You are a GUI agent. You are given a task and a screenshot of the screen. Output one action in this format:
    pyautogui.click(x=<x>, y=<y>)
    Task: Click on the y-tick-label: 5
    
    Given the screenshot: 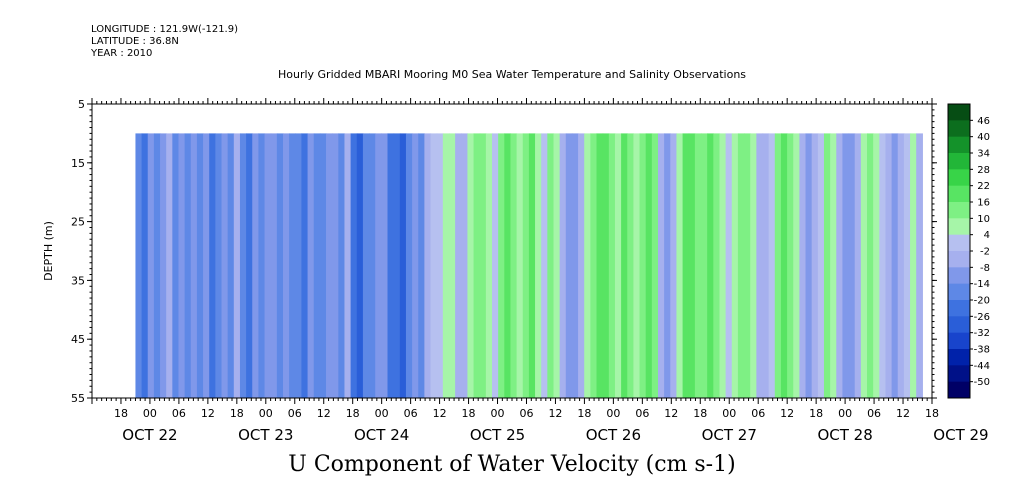 What is the action you would take?
    pyautogui.click(x=81, y=104)
    